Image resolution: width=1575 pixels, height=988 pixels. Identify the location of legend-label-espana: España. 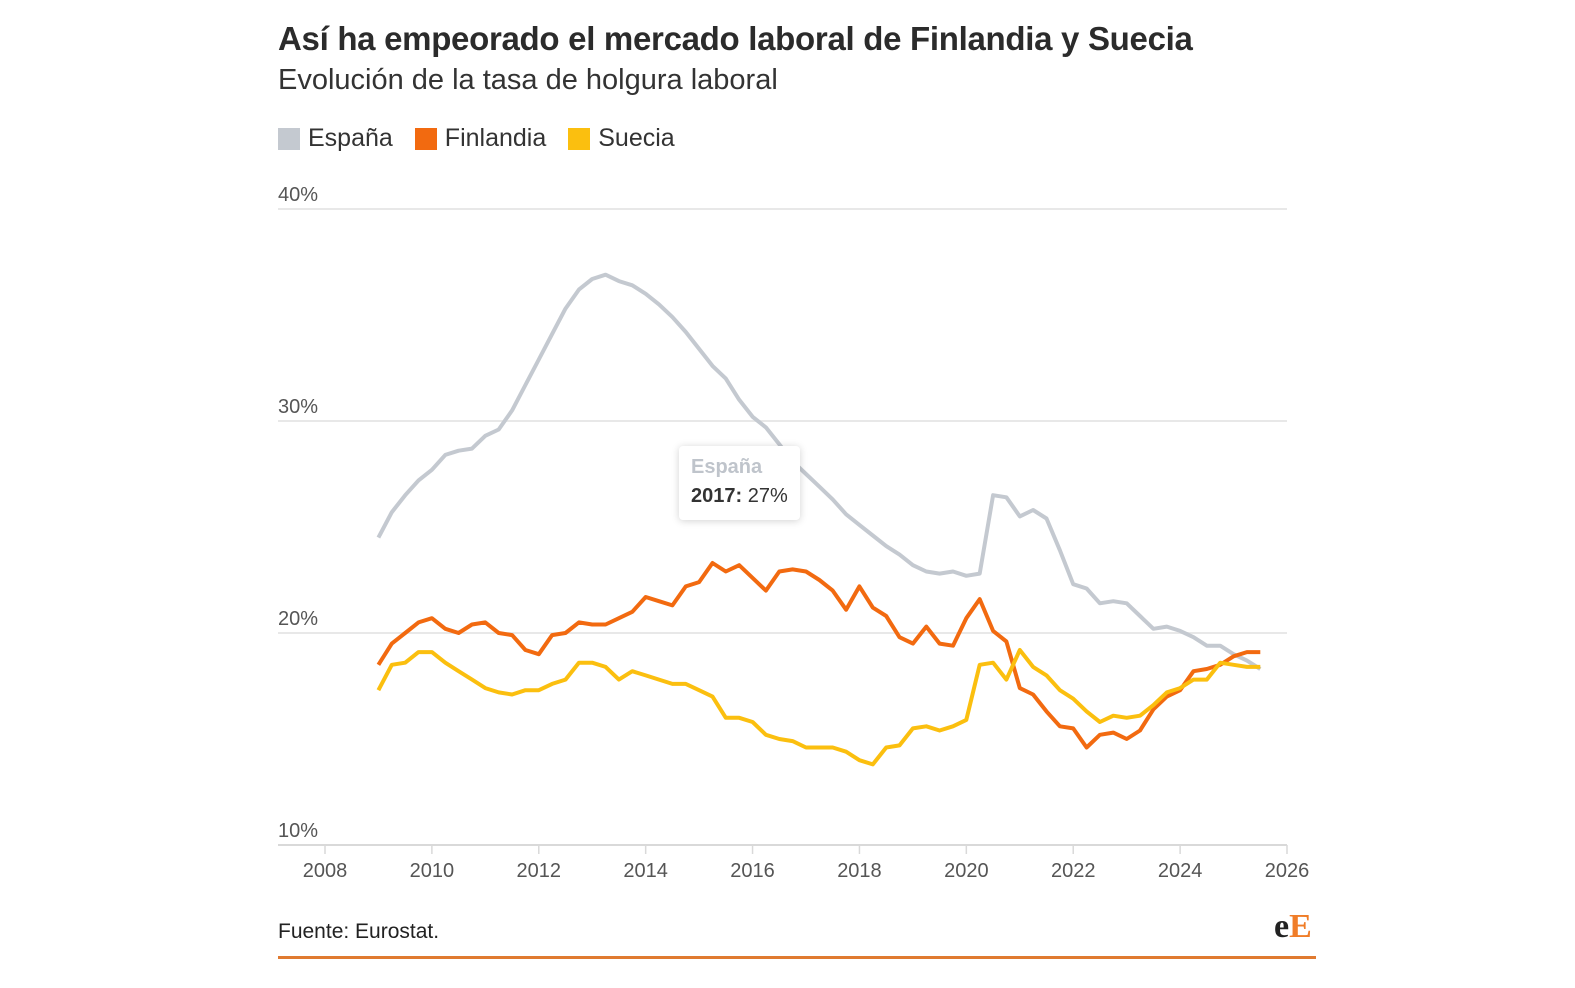
(350, 138).